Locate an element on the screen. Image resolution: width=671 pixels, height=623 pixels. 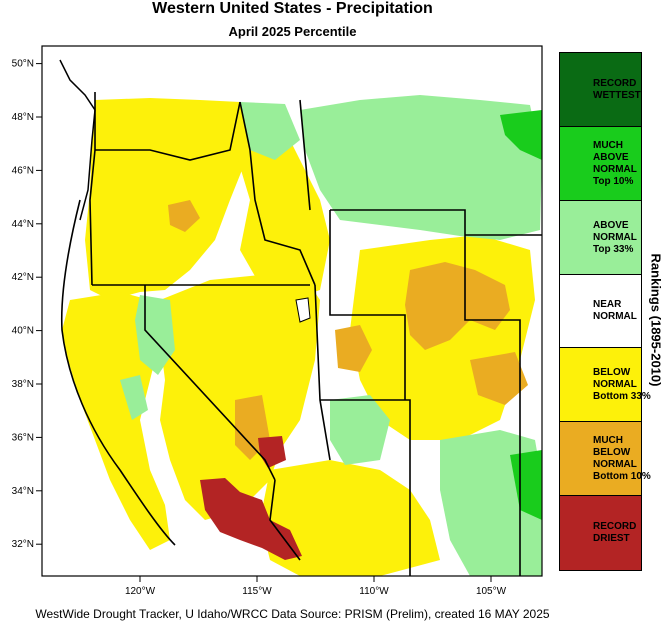
legend-swatch: RECORD WETTEST is located at coordinates (600, 90).